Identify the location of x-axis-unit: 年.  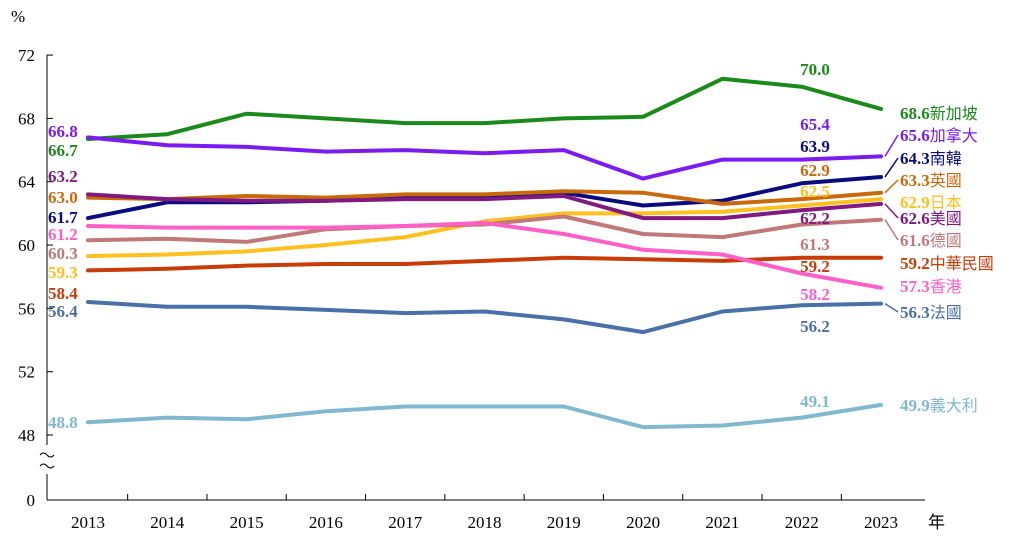
(936, 522).